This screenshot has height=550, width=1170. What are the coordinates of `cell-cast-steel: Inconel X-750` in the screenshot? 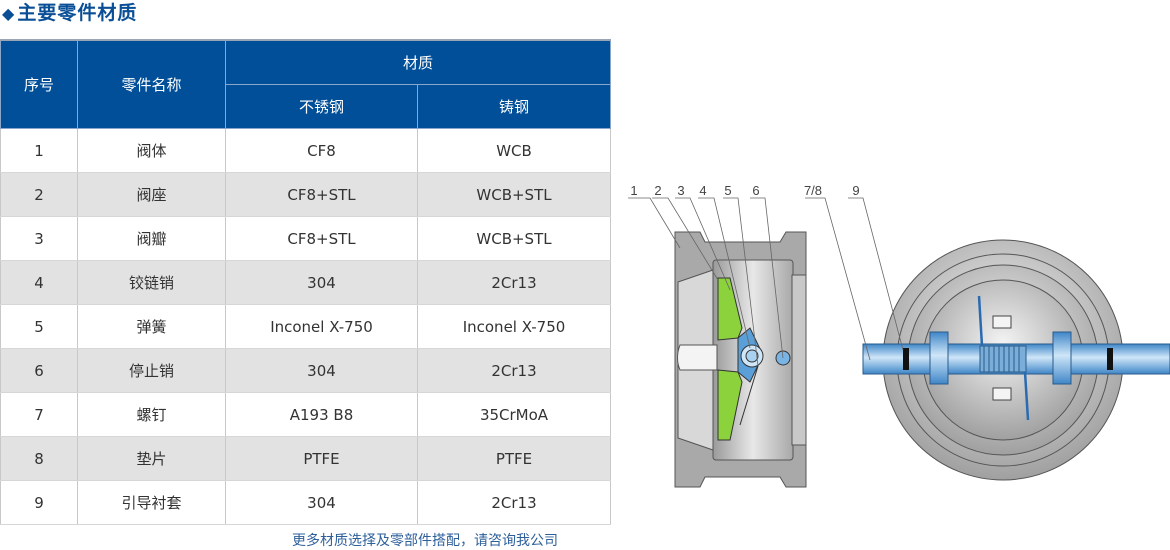 It's located at (514, 326).